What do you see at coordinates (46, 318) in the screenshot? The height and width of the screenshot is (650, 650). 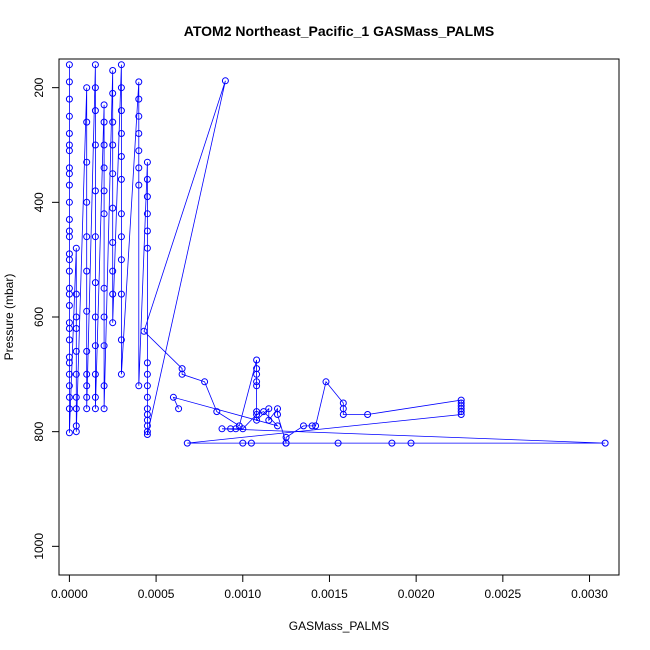 I see `y-axis: 200 400 600 800 1000` at bounding box center [46, 318].